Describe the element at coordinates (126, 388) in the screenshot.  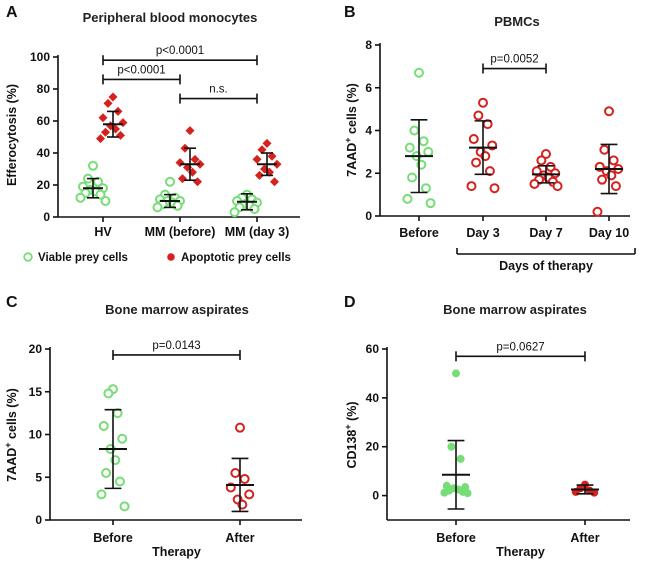
I see `panel-c: C Bone marrow aspirates 7AAD+ cells (%)` at that location.